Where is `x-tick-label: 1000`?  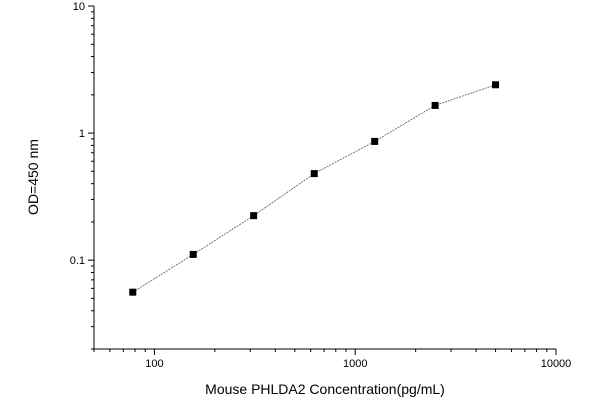 x-tick-label: 1000 is located at coordinates (355, 364).